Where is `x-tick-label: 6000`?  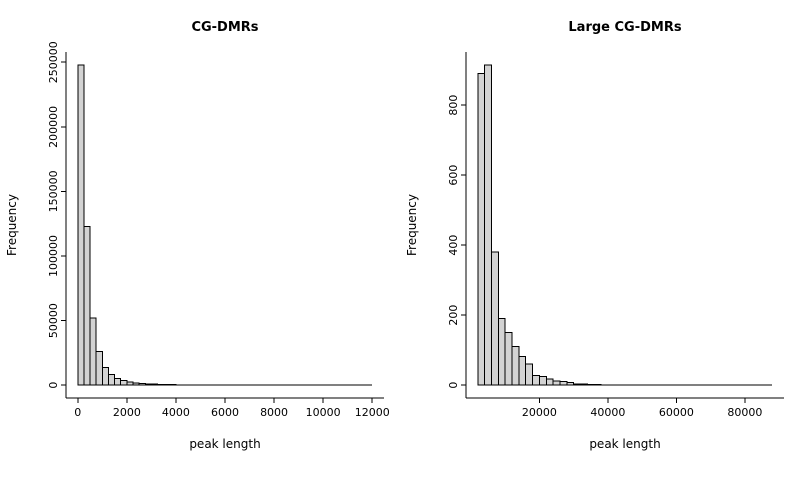 x-tick-label: 6000 is located at coordinates (225, 412).